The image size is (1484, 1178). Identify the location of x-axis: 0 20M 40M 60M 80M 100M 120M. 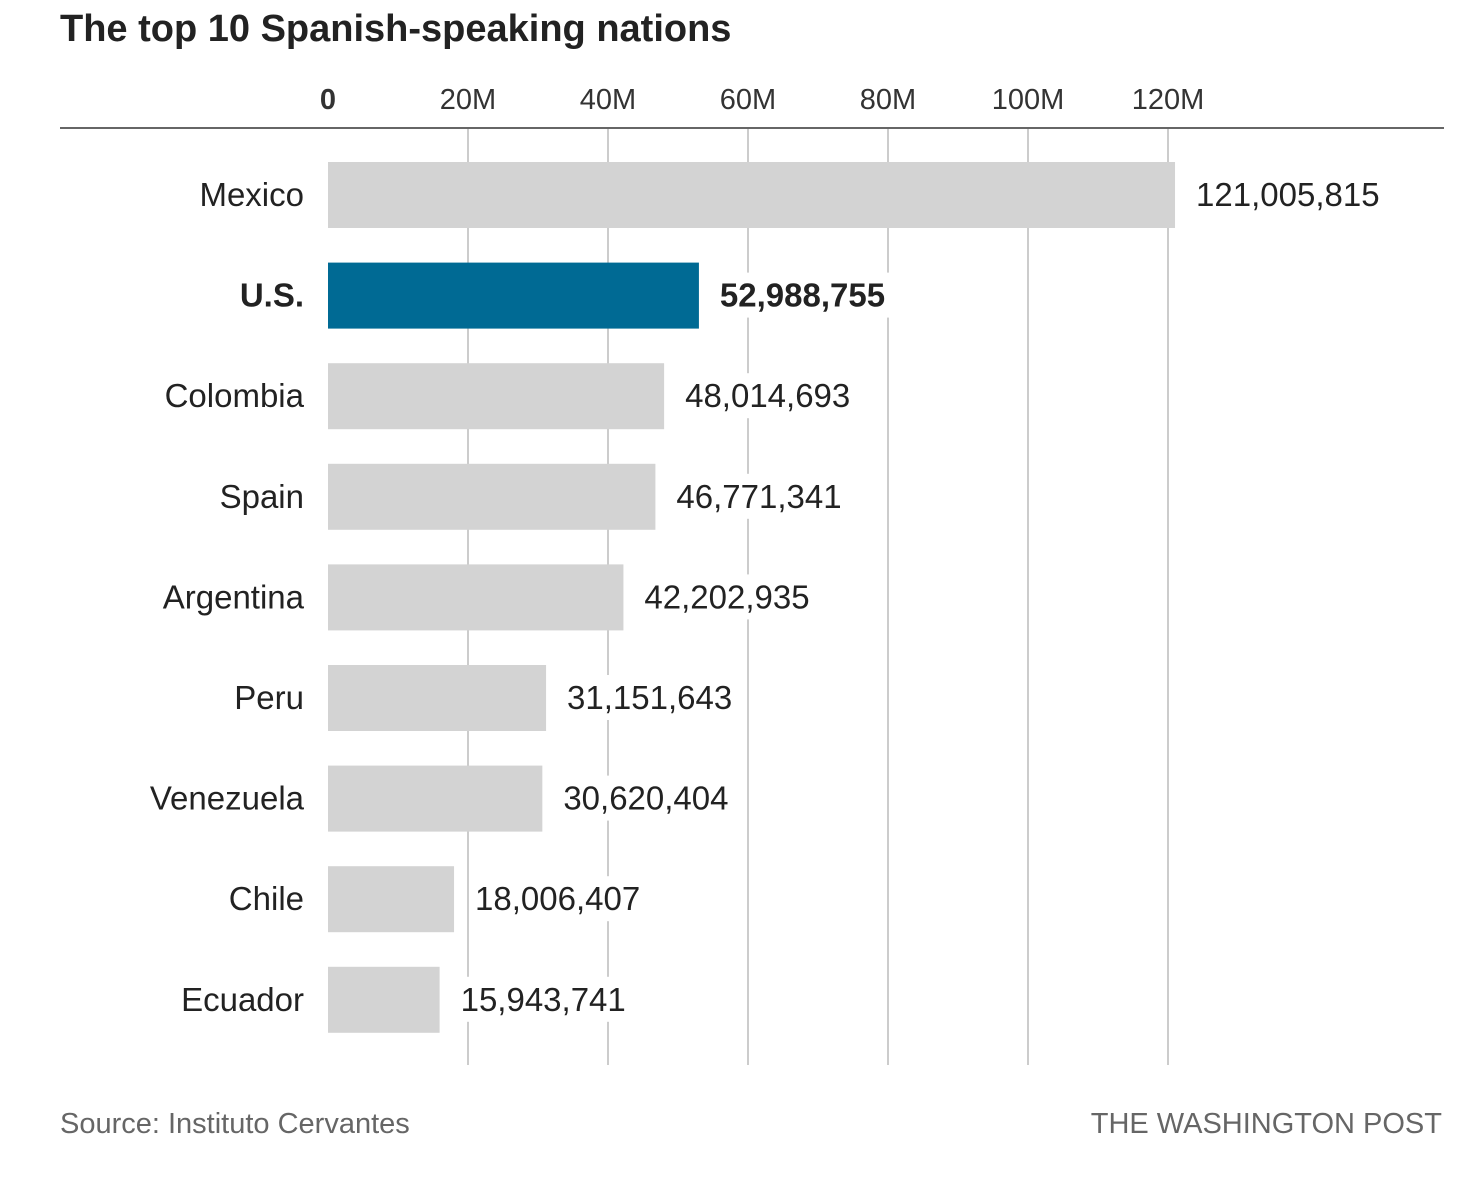
(752, 106).